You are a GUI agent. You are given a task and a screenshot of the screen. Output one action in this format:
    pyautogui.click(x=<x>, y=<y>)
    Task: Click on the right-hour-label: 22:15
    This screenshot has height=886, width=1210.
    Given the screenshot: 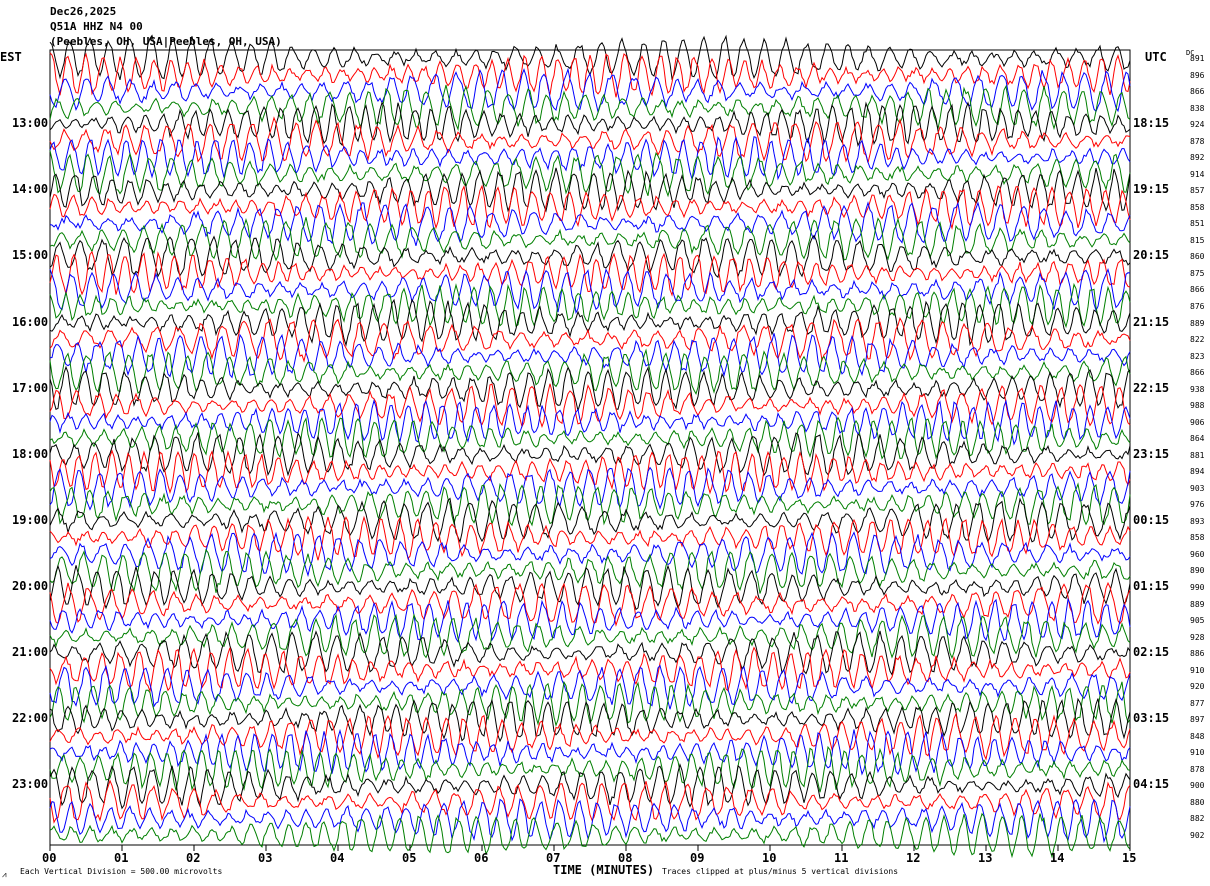 What is the action you would take?
    pyautogui.click(x=1151, y=387)
    